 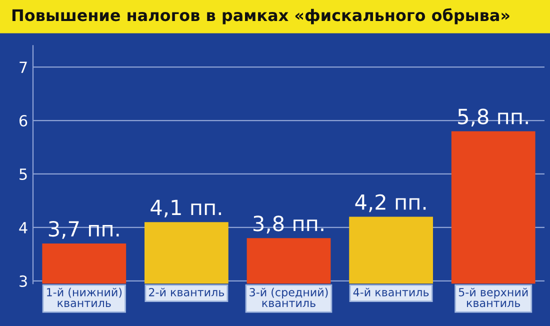 What do you see at coordinates (23, 67) in the screenshot?
I see `y-tick-label: 7` at bounding box center [23, 67].